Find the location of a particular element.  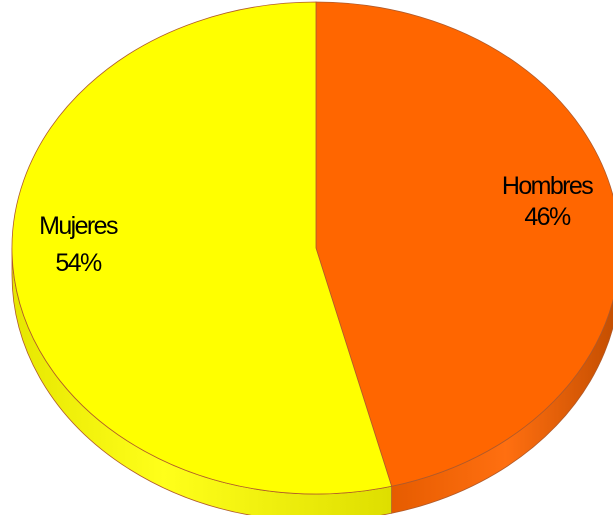

slice-label-pct-mujeres: 54% is located at coordinates (78, 263).